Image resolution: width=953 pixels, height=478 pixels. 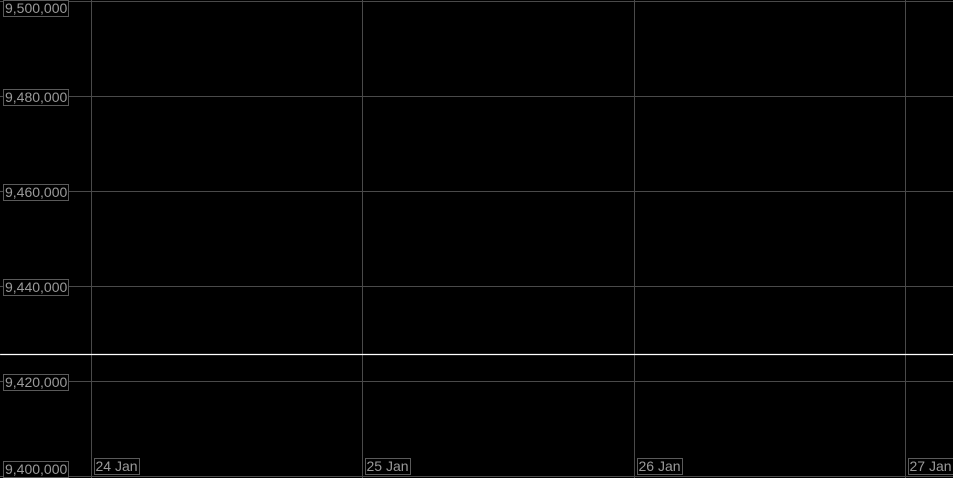 I want to click on x-tick-label: 24 Jan, so click(x=116, y=466).